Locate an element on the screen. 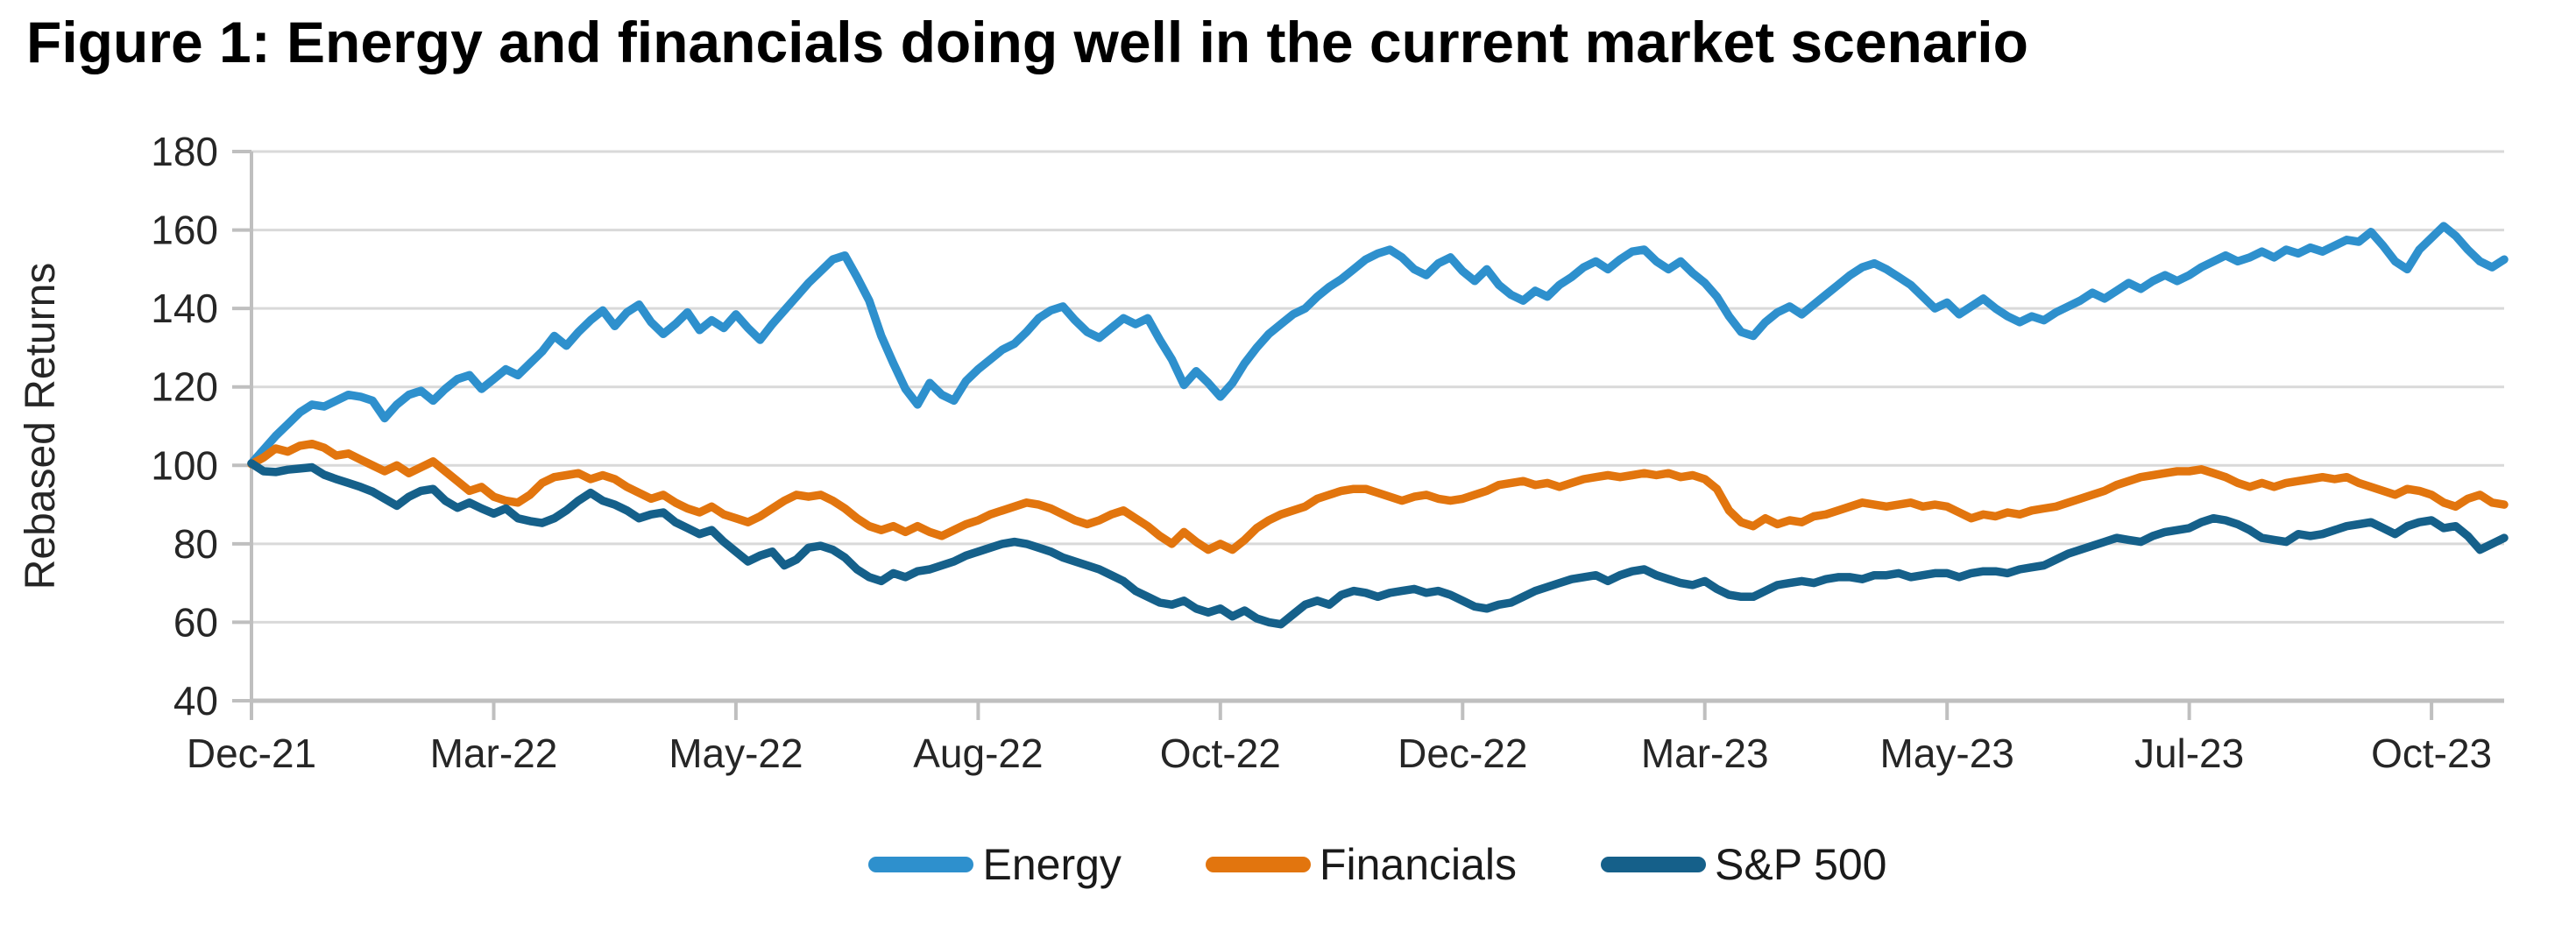  x-tick-label: May-23 is located at coordinates (1947, 753).